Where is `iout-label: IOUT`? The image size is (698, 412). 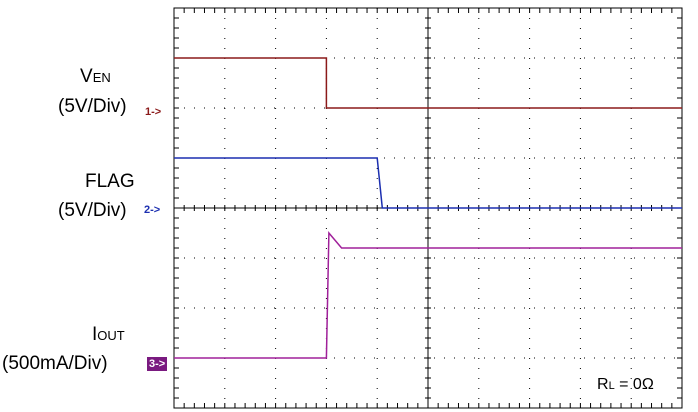 iout-label: IOUT is located at coordinates (108, 335).